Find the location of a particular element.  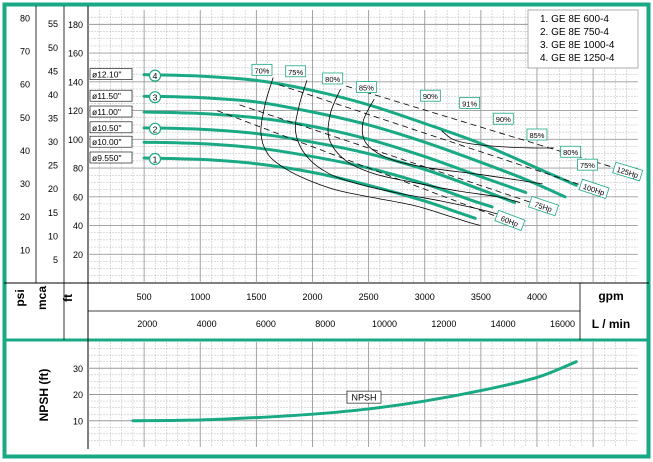

curve-number: 2 is located at coordinates (155, 129).